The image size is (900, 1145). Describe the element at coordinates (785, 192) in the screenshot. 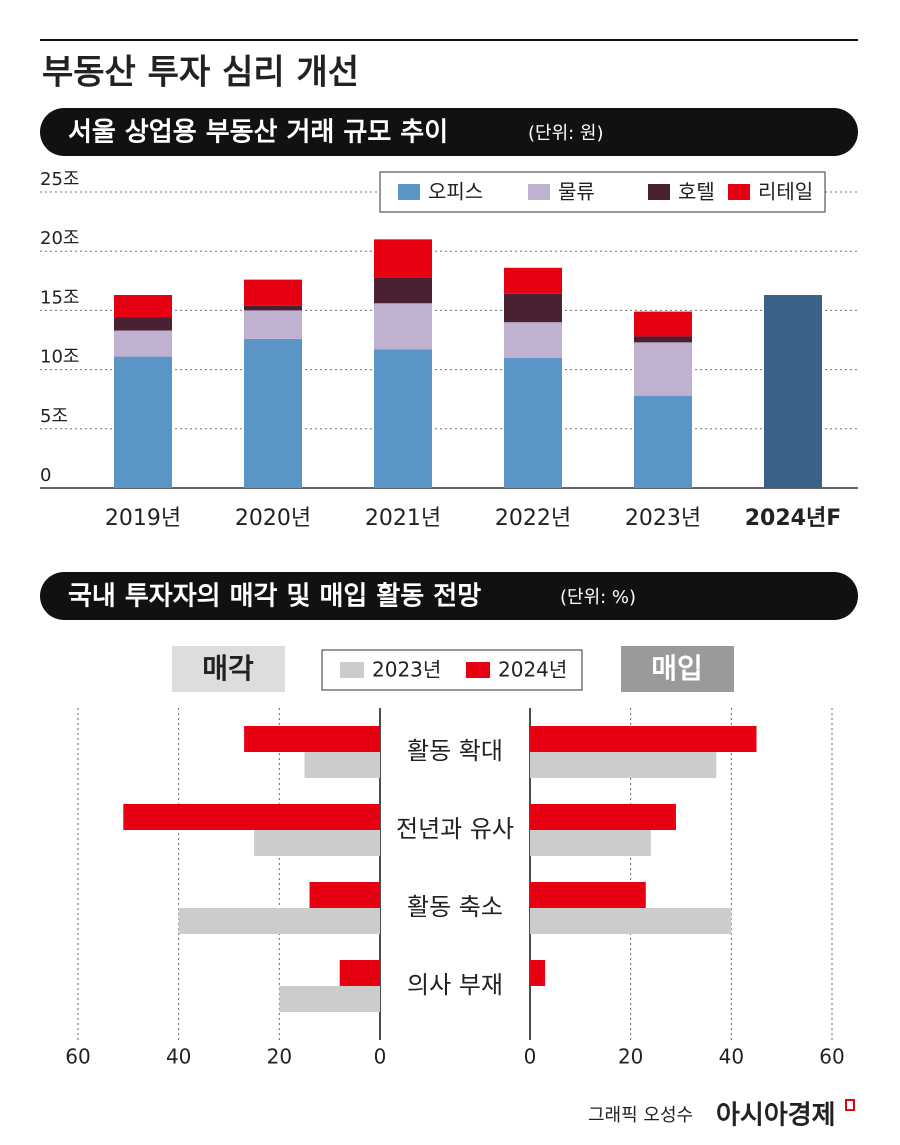

I see `legend-label: 리테일` at that location.